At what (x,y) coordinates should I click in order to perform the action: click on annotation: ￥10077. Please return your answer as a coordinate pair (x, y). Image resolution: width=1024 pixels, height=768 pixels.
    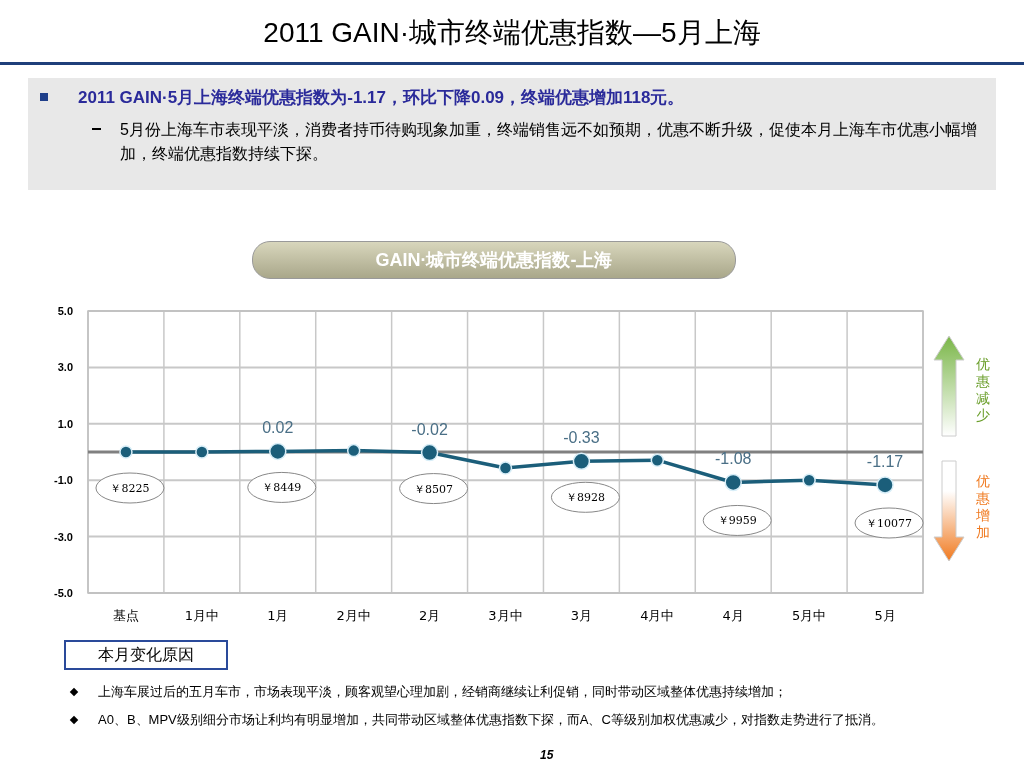
    Looking at the image, I should click on (889, 523).